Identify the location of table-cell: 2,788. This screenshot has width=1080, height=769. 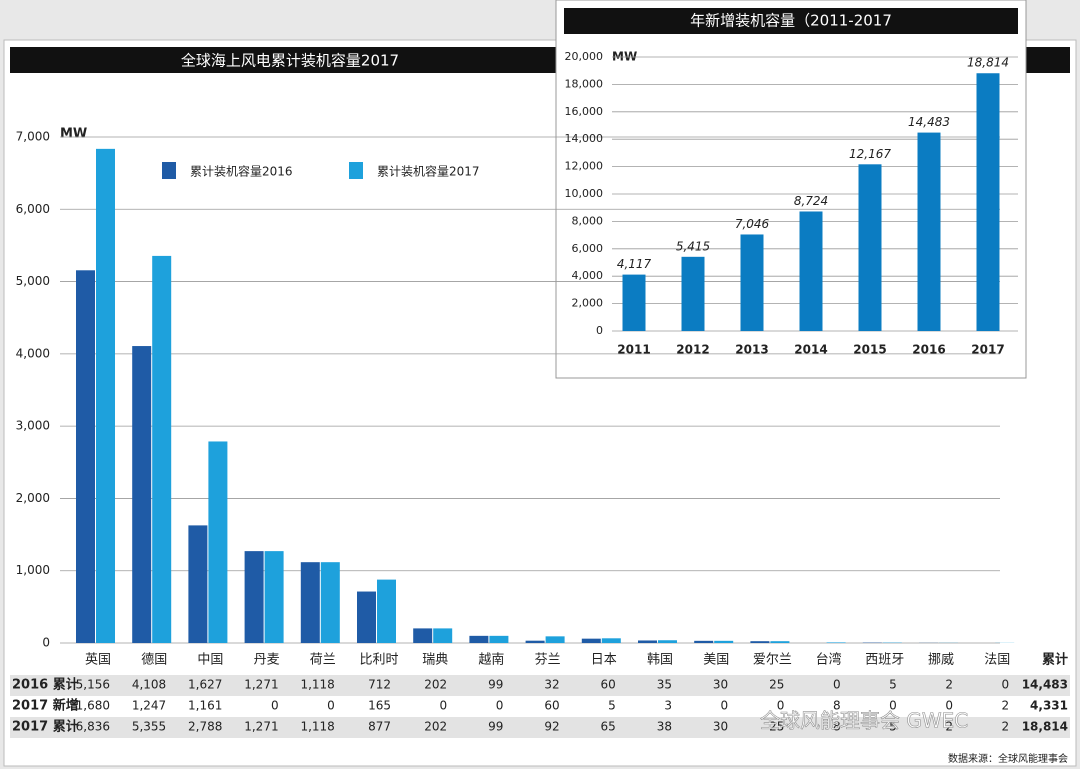
(205, 727).